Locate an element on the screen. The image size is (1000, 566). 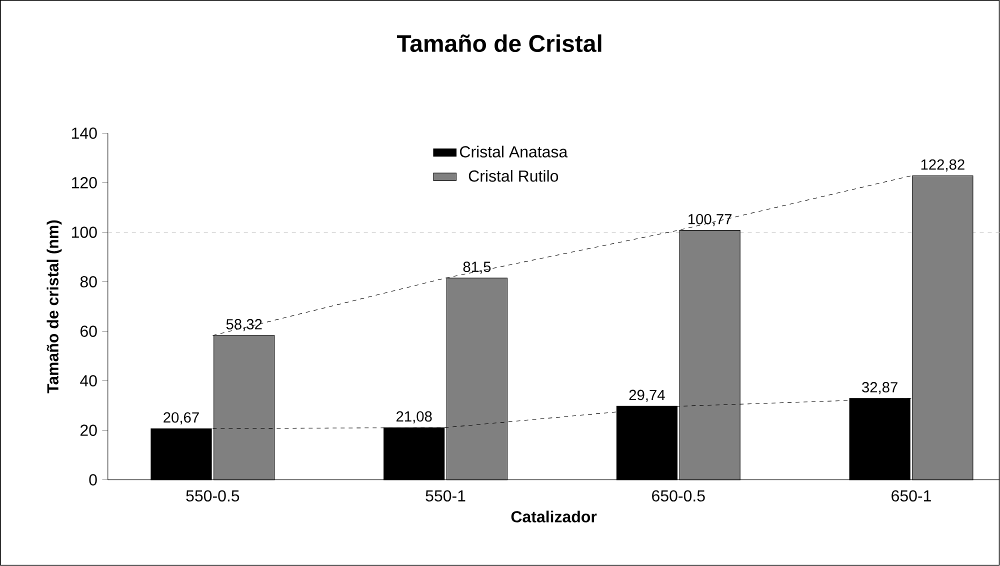
data-label: 100,77 is located at coordinates (710, 220).